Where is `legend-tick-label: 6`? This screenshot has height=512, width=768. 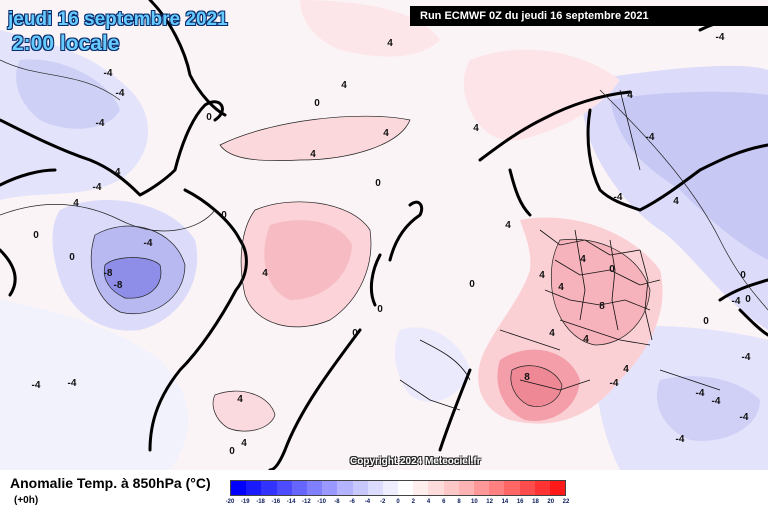
legend-tick-label: 6 is located at coordinates (444, 502).